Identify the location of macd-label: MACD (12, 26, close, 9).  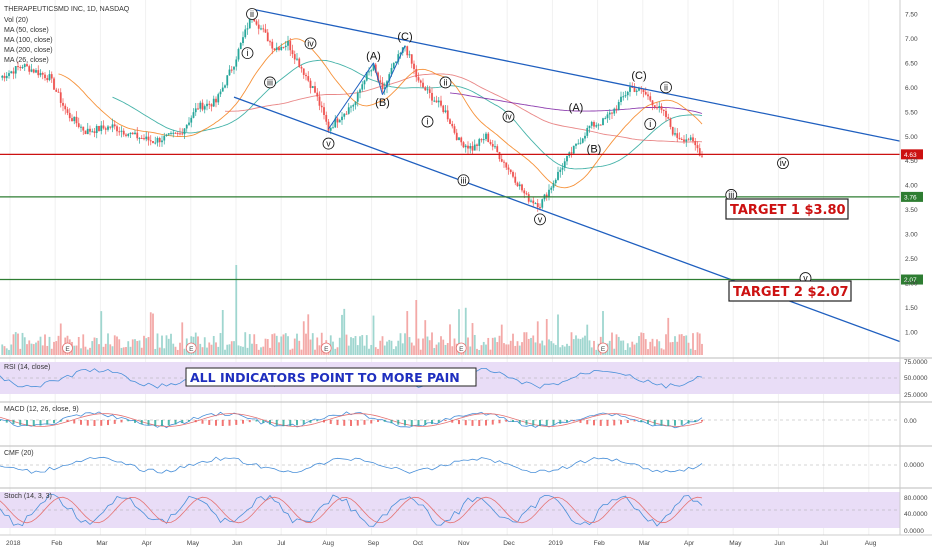
(41, 409).